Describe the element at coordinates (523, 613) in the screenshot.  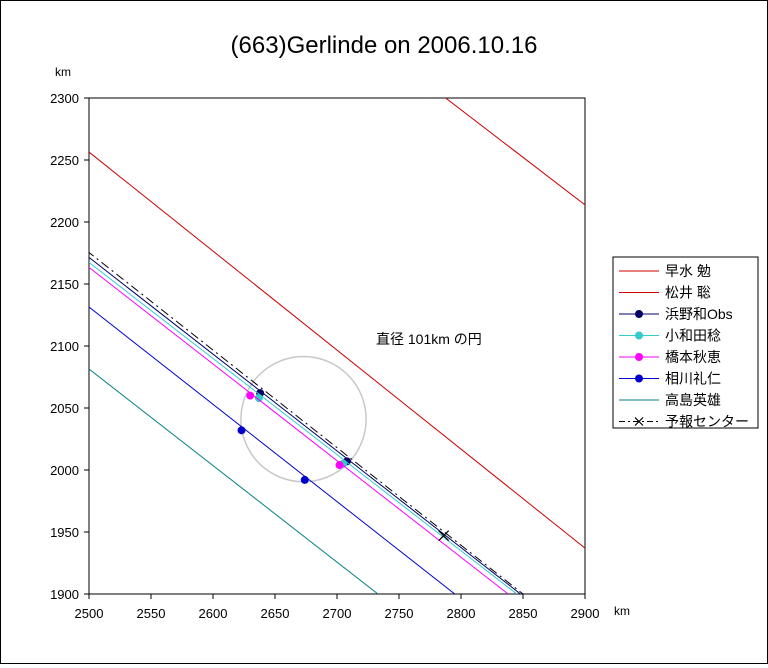
I see `x-tick-label: 2850` at that location.